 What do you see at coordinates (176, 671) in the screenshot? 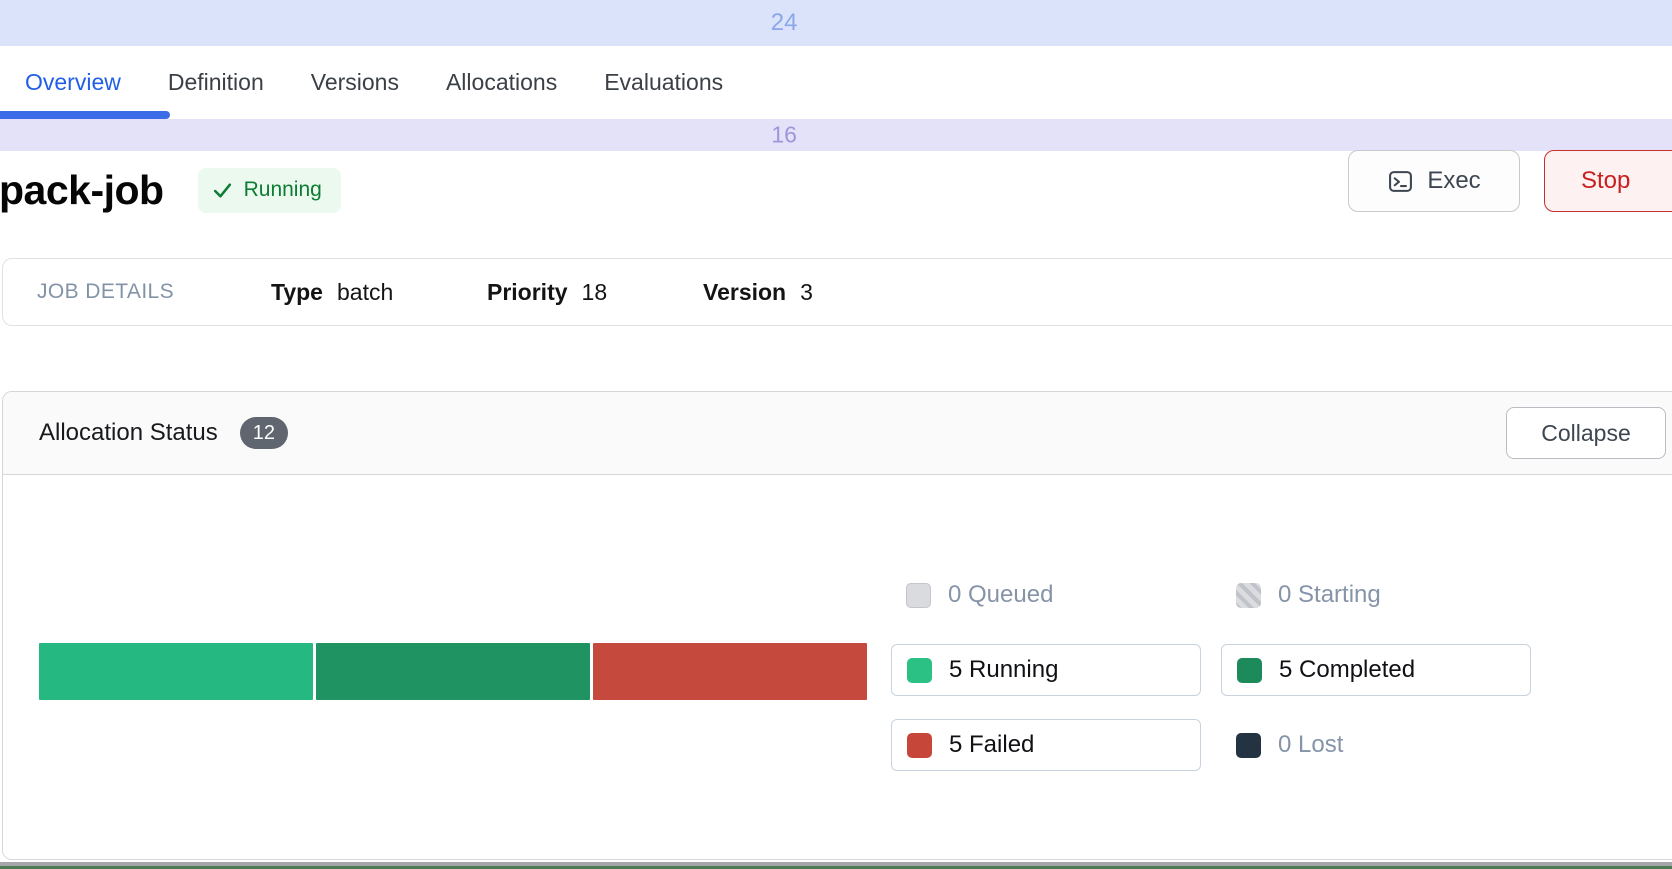
I see `bar-segment-running` at bounding box center [176, 671].